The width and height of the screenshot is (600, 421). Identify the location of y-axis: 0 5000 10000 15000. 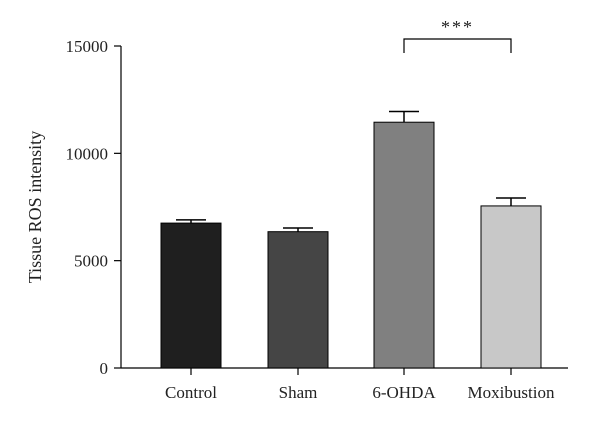
(94, 207).